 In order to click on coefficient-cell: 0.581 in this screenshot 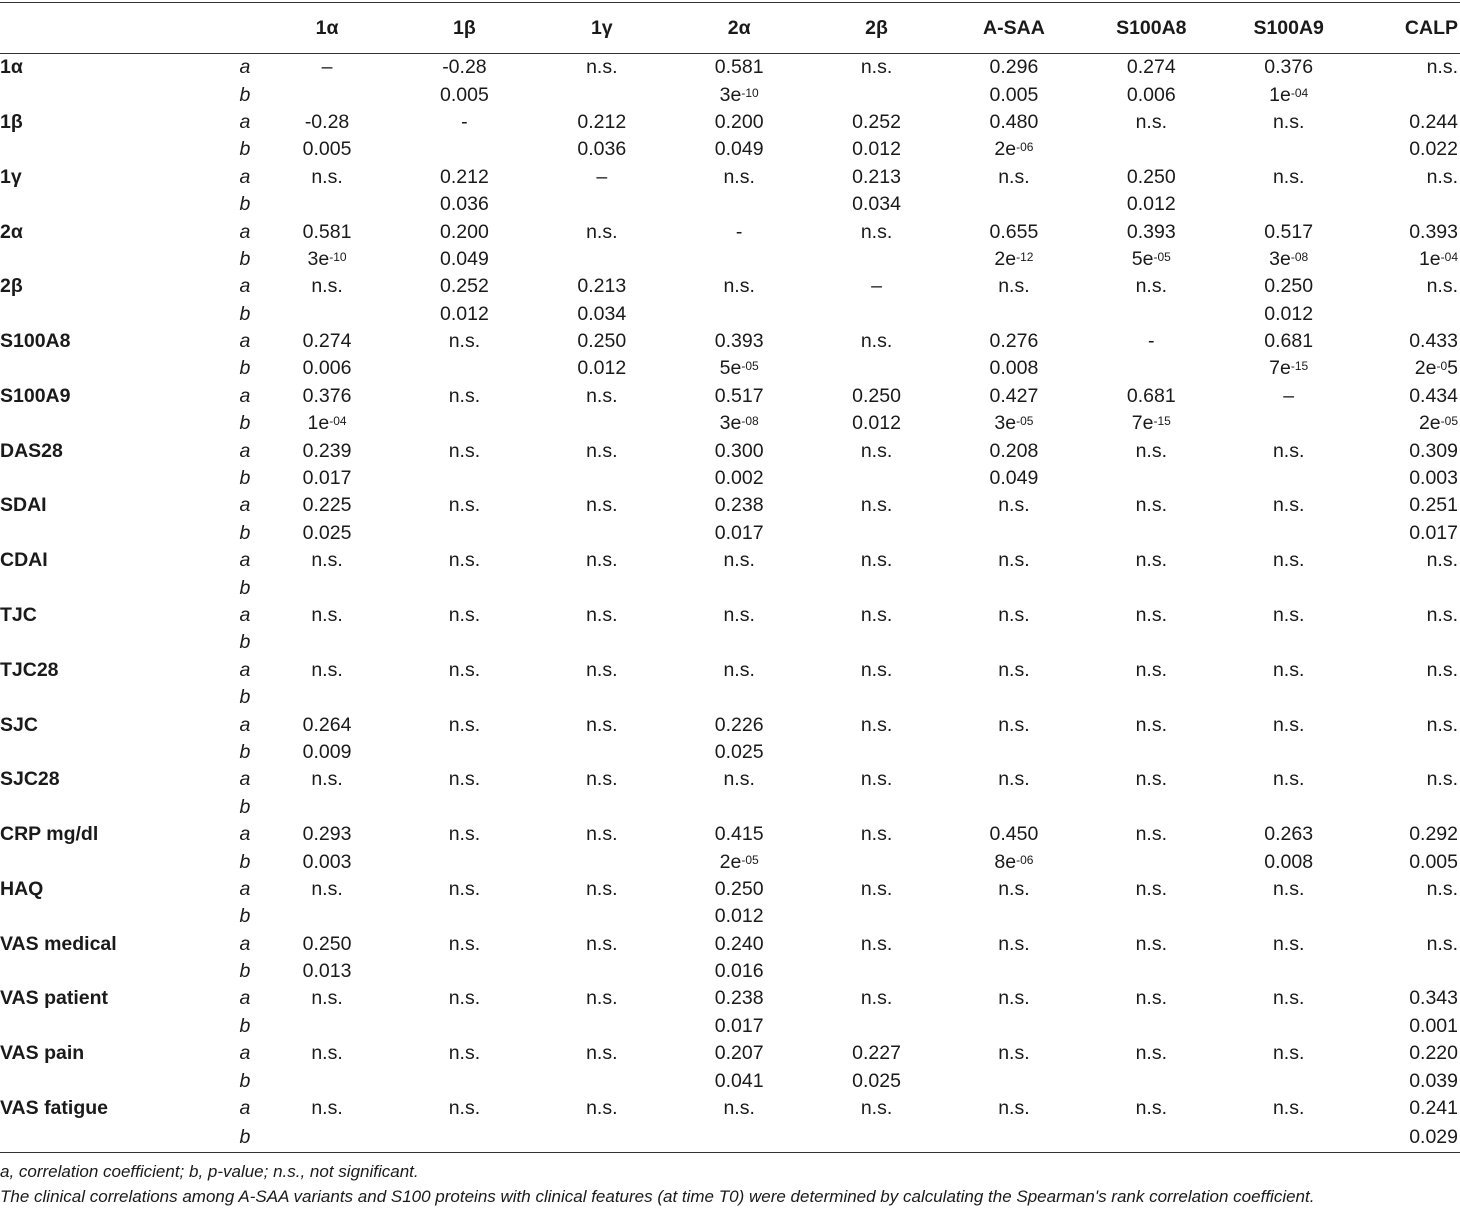, I will do `click(327, 231)`.